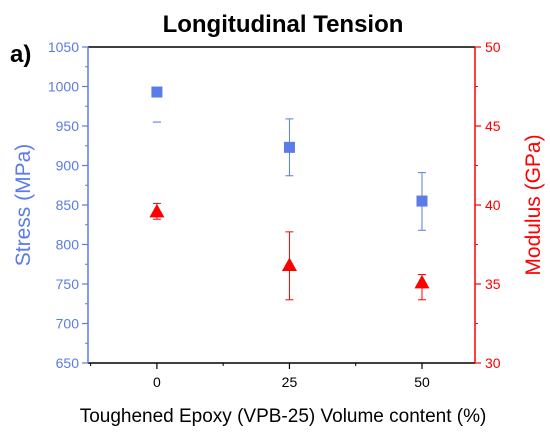 This screenshot has height=438, width=550. Describe the element at coordinates (68, 284) in the screenshot. I see `left-y-tick-label: 750` at that location.